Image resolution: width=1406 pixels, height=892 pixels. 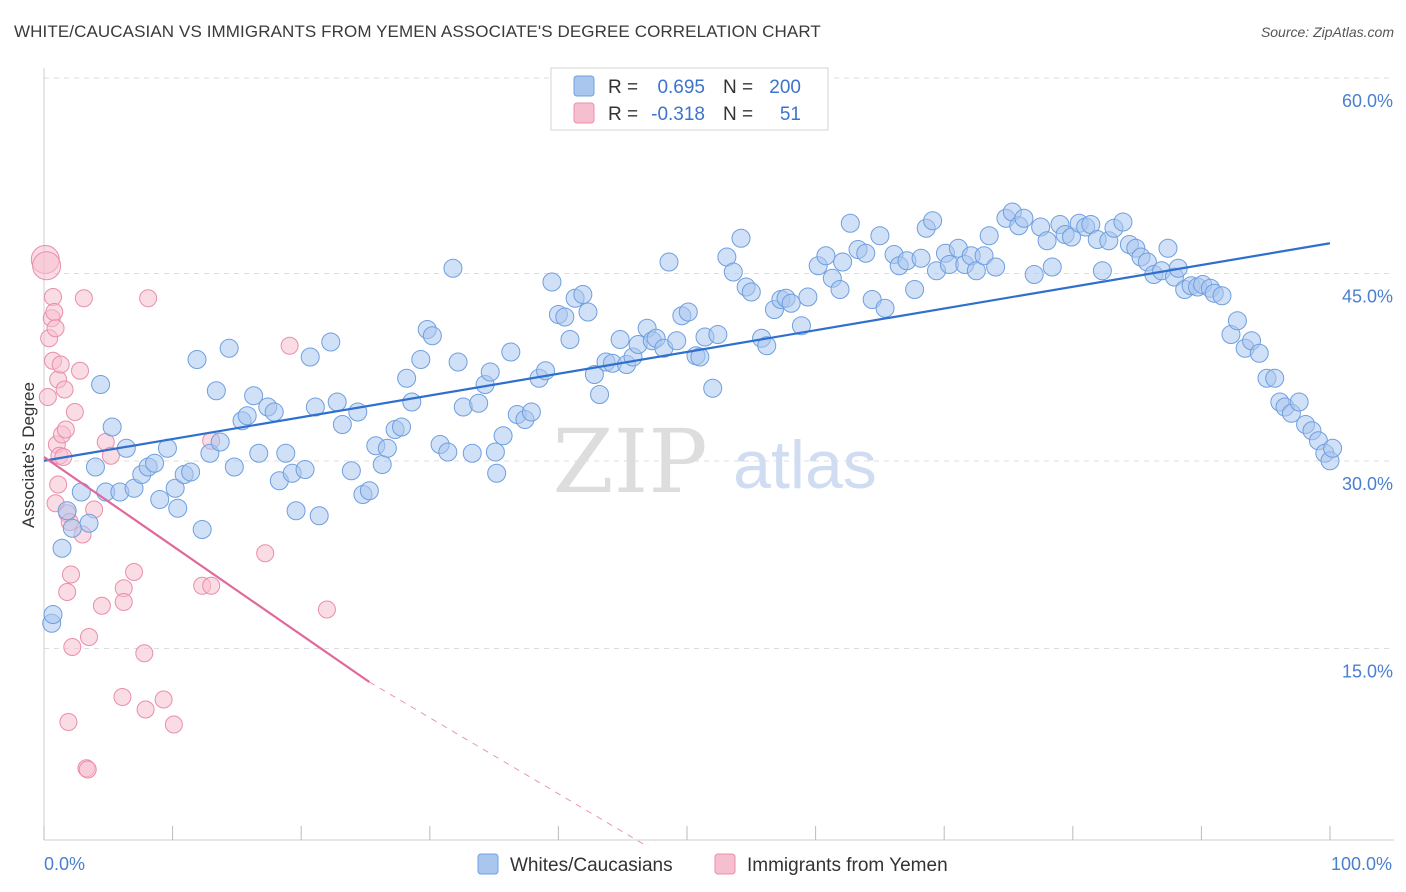 I want to click on y-tick-label: 15.0%, so click(x=1367, y=672).